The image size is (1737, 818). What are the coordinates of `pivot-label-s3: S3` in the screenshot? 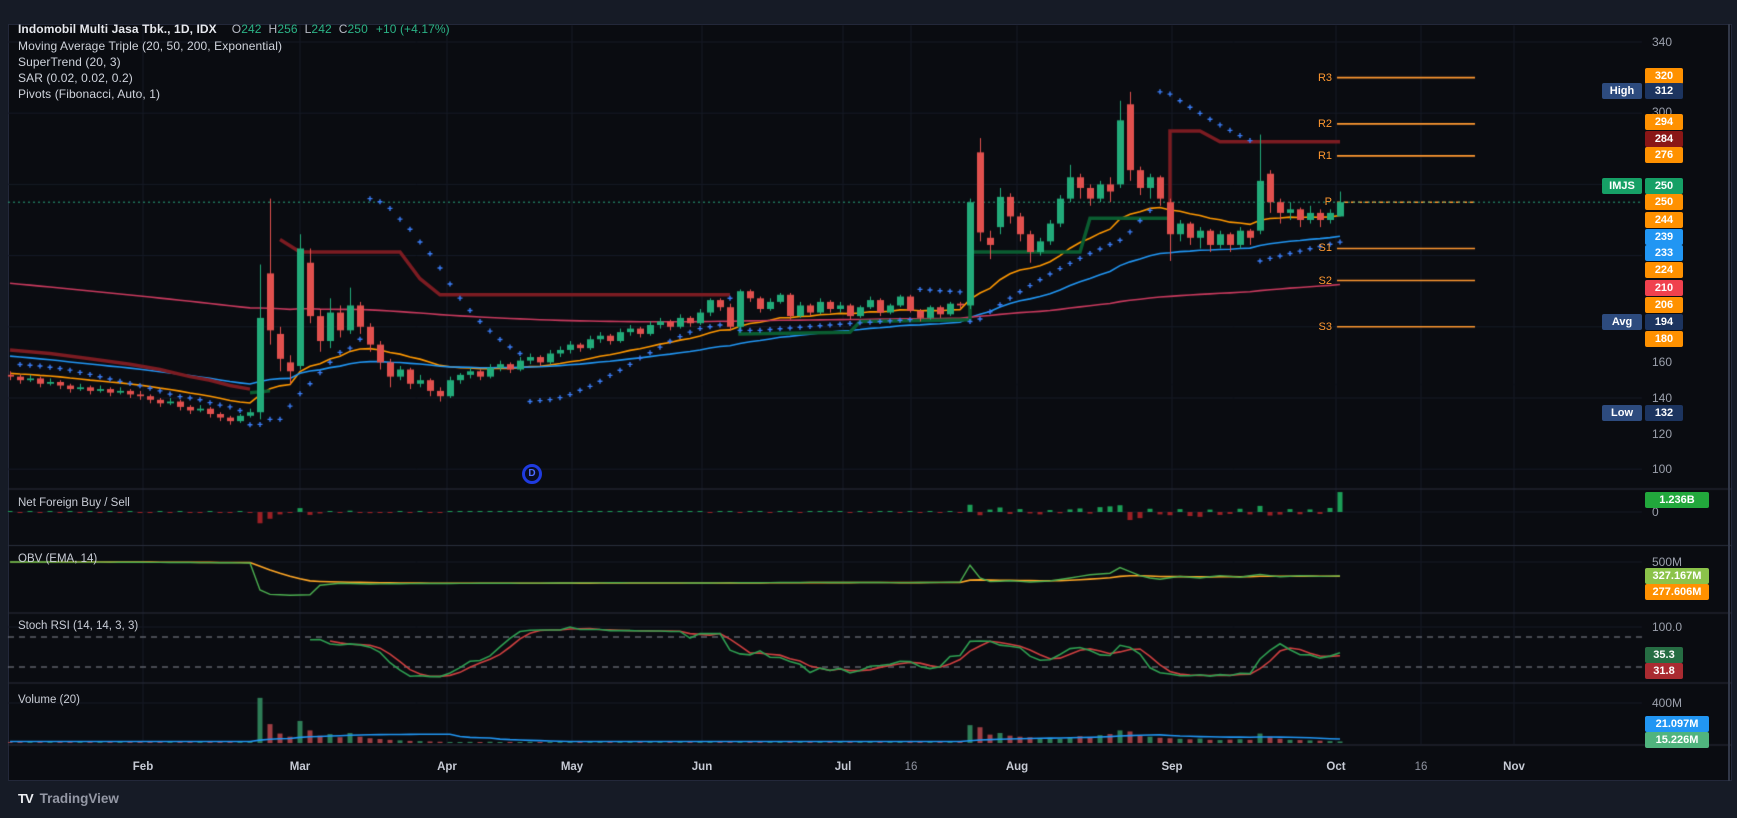 It's located at (1325, 326).